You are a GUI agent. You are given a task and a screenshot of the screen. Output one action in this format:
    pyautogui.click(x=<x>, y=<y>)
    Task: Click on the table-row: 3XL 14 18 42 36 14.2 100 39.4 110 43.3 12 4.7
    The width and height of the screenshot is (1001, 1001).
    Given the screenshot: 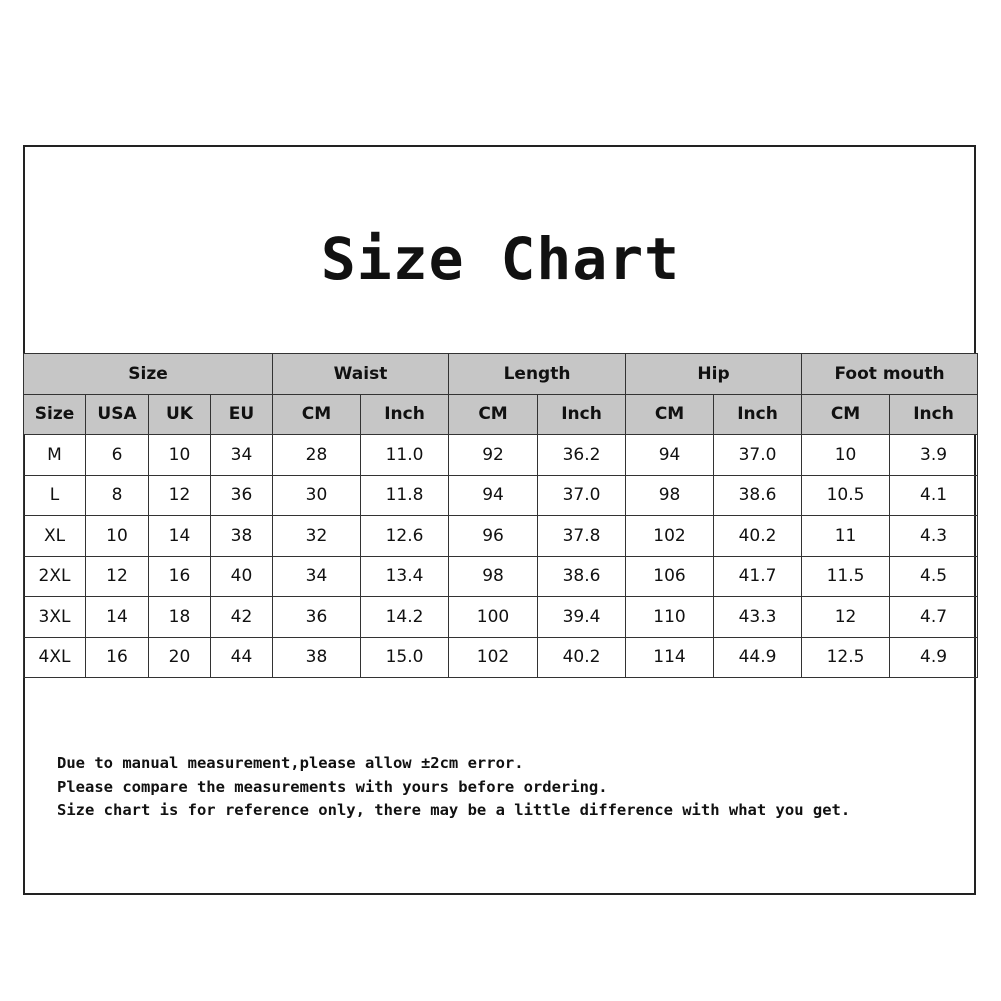 What is the action you would take?
    pyautogui.click(x=501, y=617)
    